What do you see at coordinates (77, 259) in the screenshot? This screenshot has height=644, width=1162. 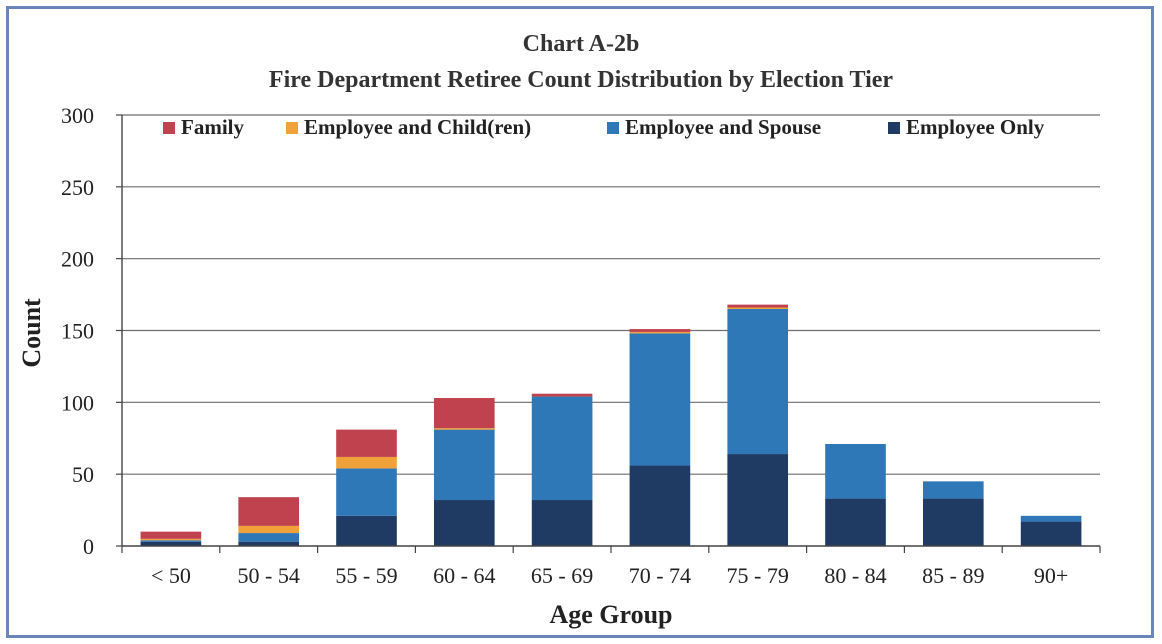 I see `y-tick-label: 200` at bounding box center [77, 259].